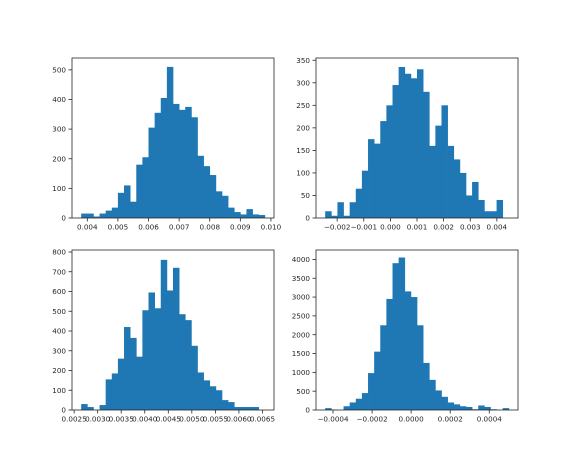 The height and width of the screenshot is (468, 575). I want to click on y-tick-label: 250, so click(303, 105).